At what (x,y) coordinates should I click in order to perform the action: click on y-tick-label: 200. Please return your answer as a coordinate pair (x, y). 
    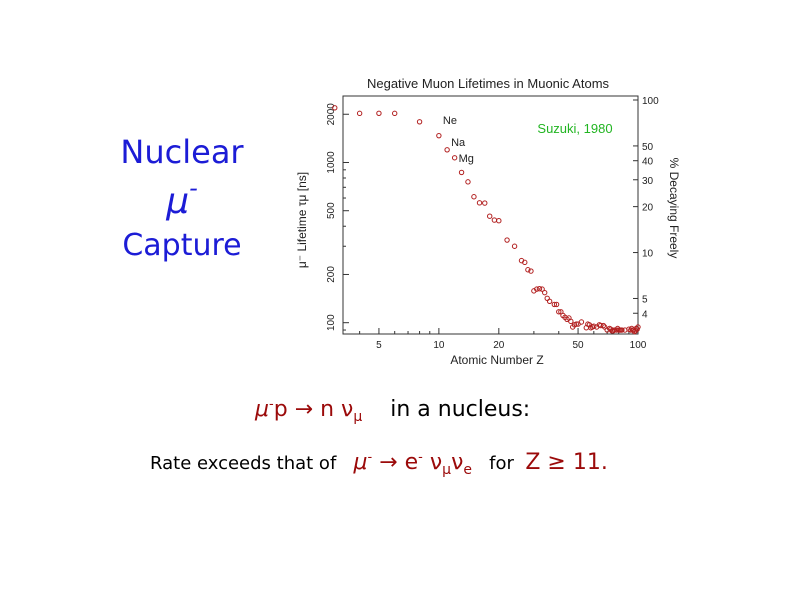
    Looking at the image, I should click on (331, 274).